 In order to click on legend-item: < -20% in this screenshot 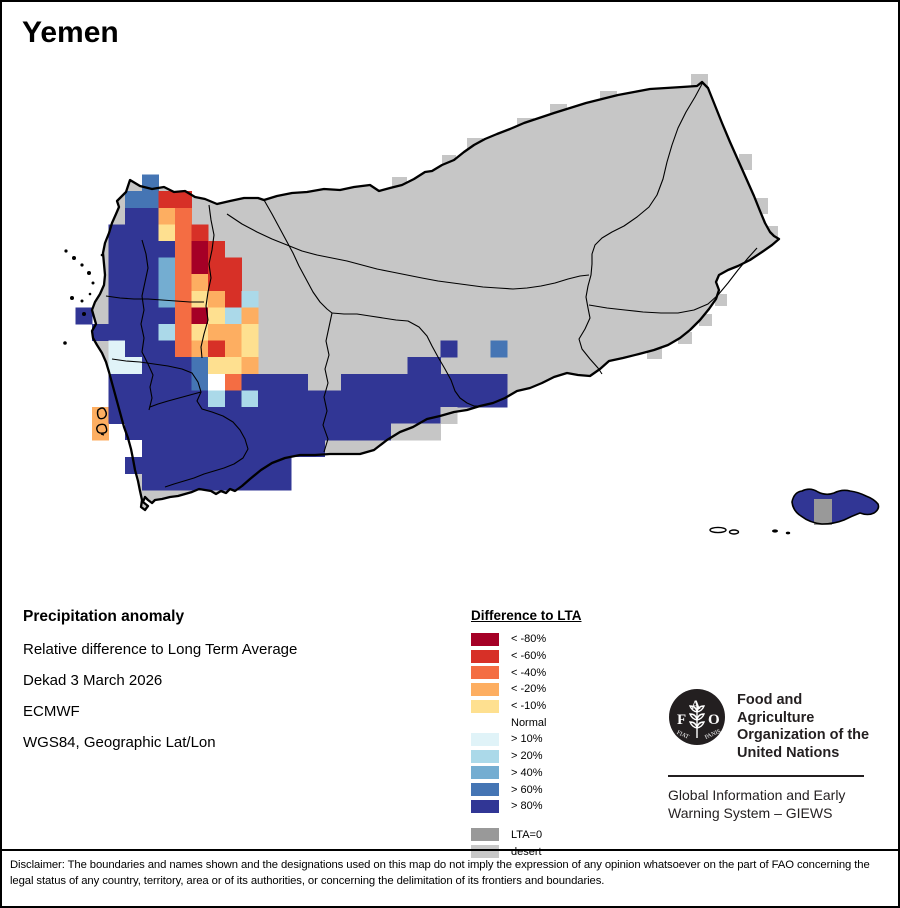, I will do `click(526, 689)`.